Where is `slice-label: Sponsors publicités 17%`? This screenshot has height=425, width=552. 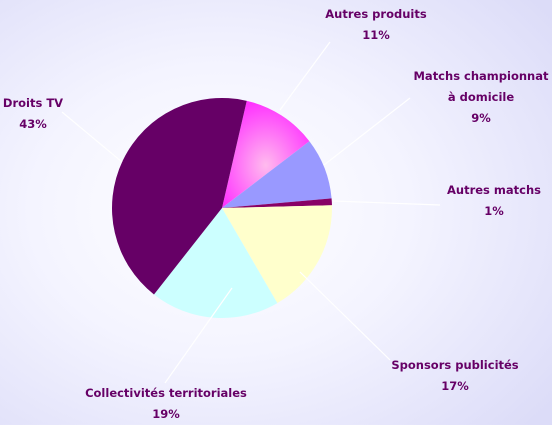
slice-label: Sponsors publicités 17% is located at coordinates (455, 376).